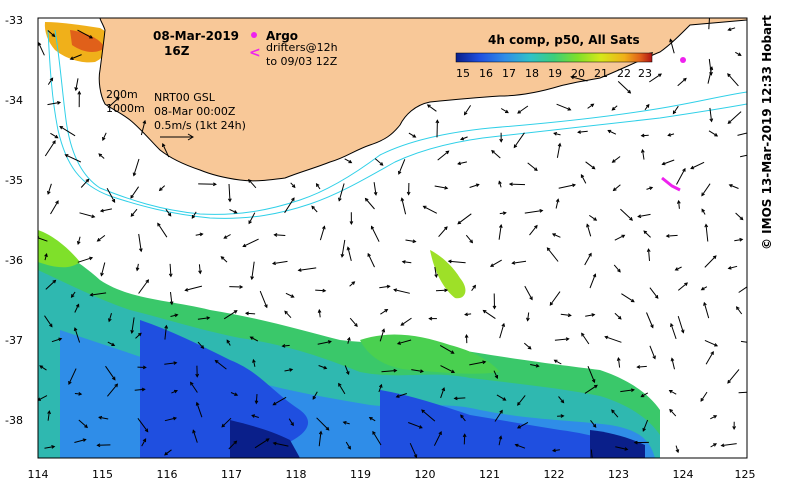  I want to click on drifter-legend-icon: <, so click(255, 53).